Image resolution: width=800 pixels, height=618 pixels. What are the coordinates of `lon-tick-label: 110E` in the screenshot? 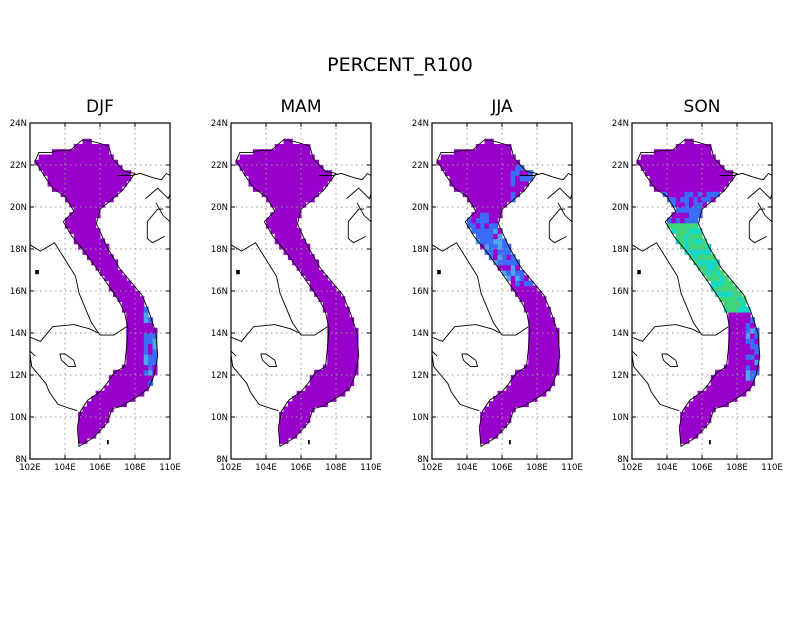 It's located at (371, 468).